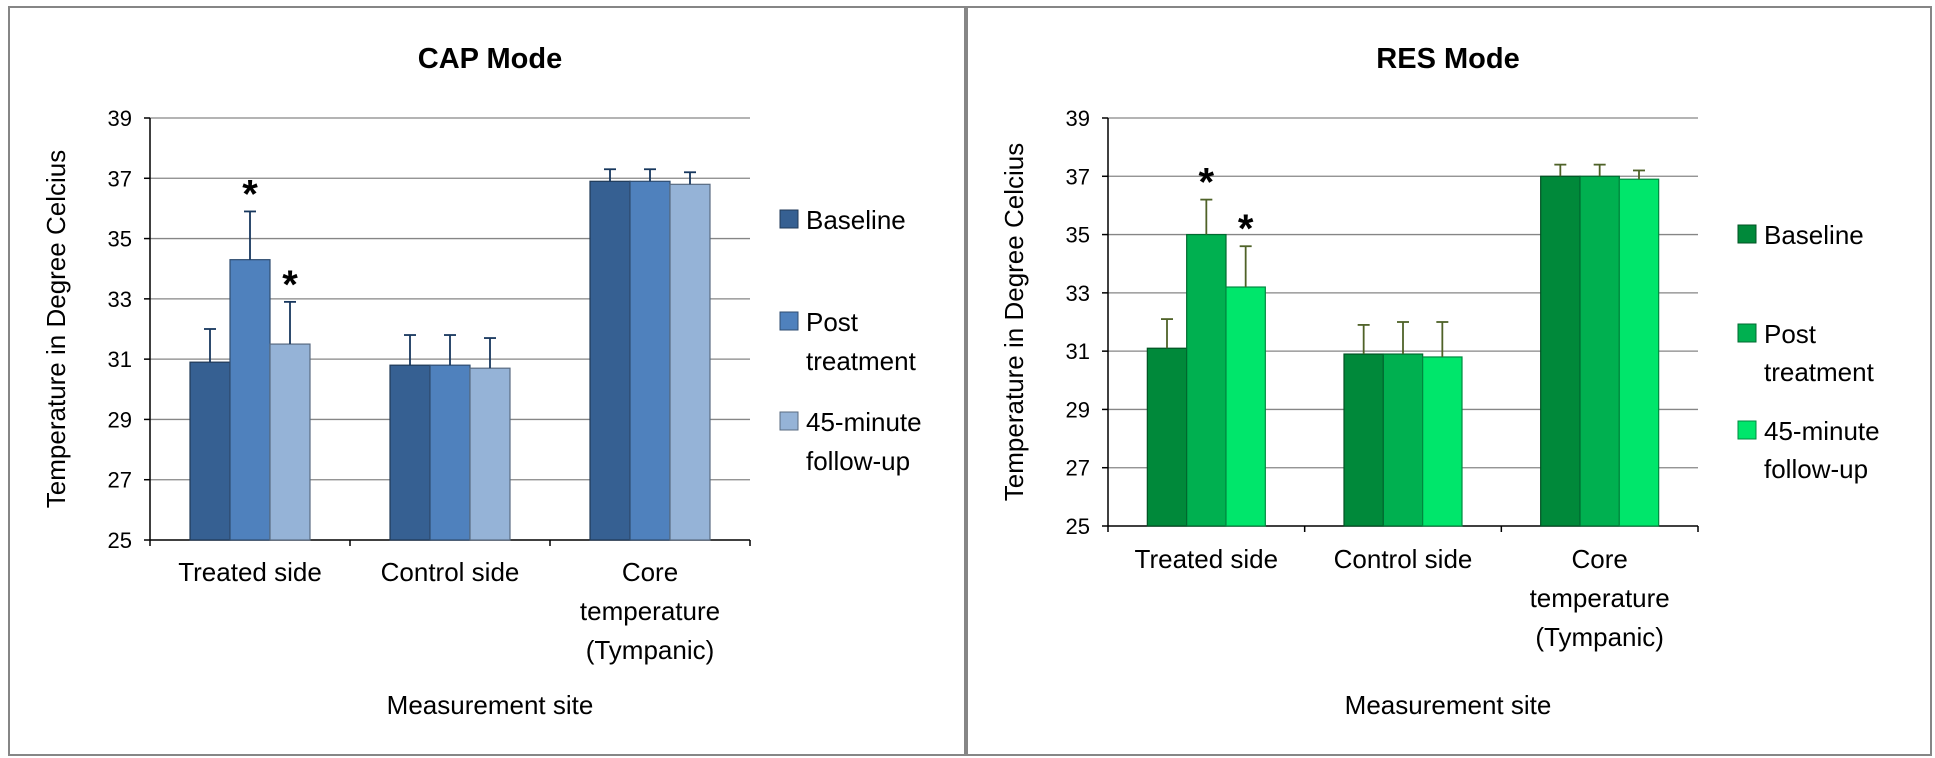 The image size is (1935, 758). I want to click on chart-title: RES Mode, so click(1447, 59).